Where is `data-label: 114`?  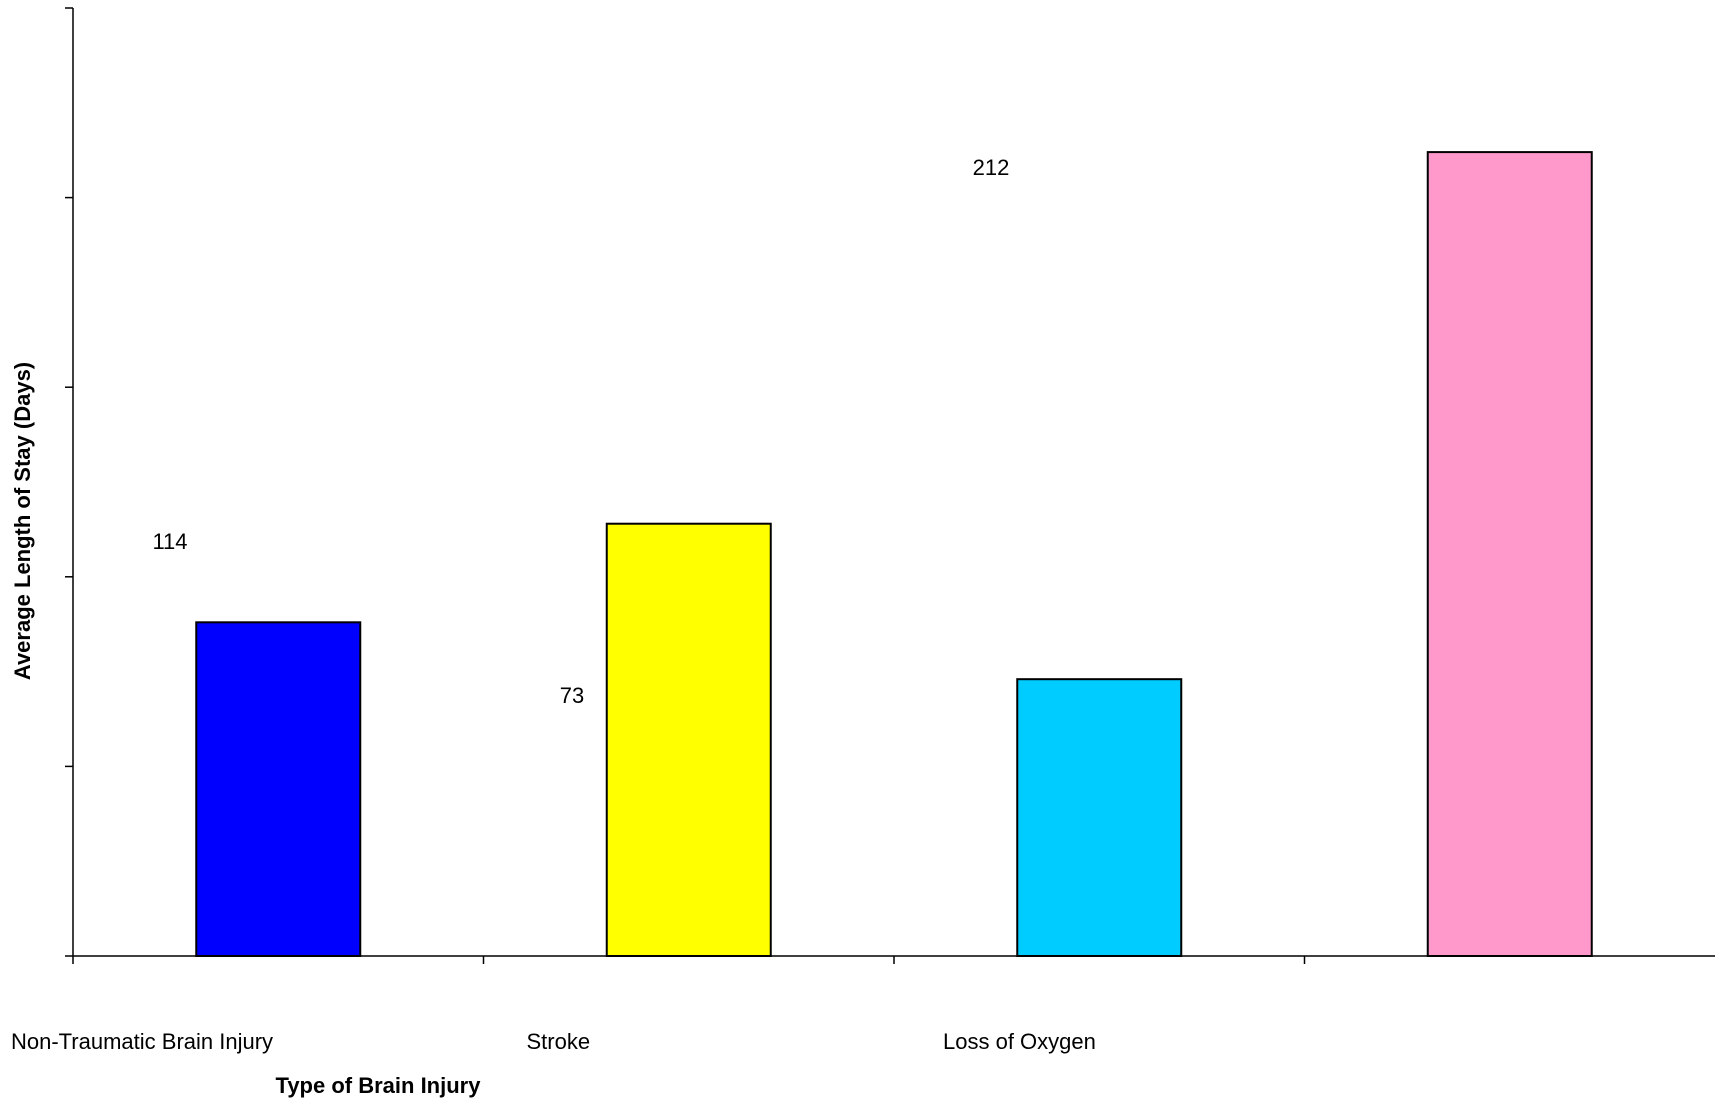 data-label: 114 is located at coordinates (169, 541).